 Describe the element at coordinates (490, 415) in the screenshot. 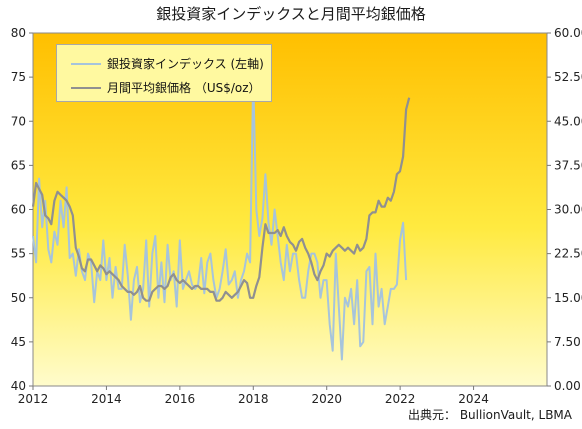

I see `source-note: 出典元： BullionVault, LBMA` at that location.